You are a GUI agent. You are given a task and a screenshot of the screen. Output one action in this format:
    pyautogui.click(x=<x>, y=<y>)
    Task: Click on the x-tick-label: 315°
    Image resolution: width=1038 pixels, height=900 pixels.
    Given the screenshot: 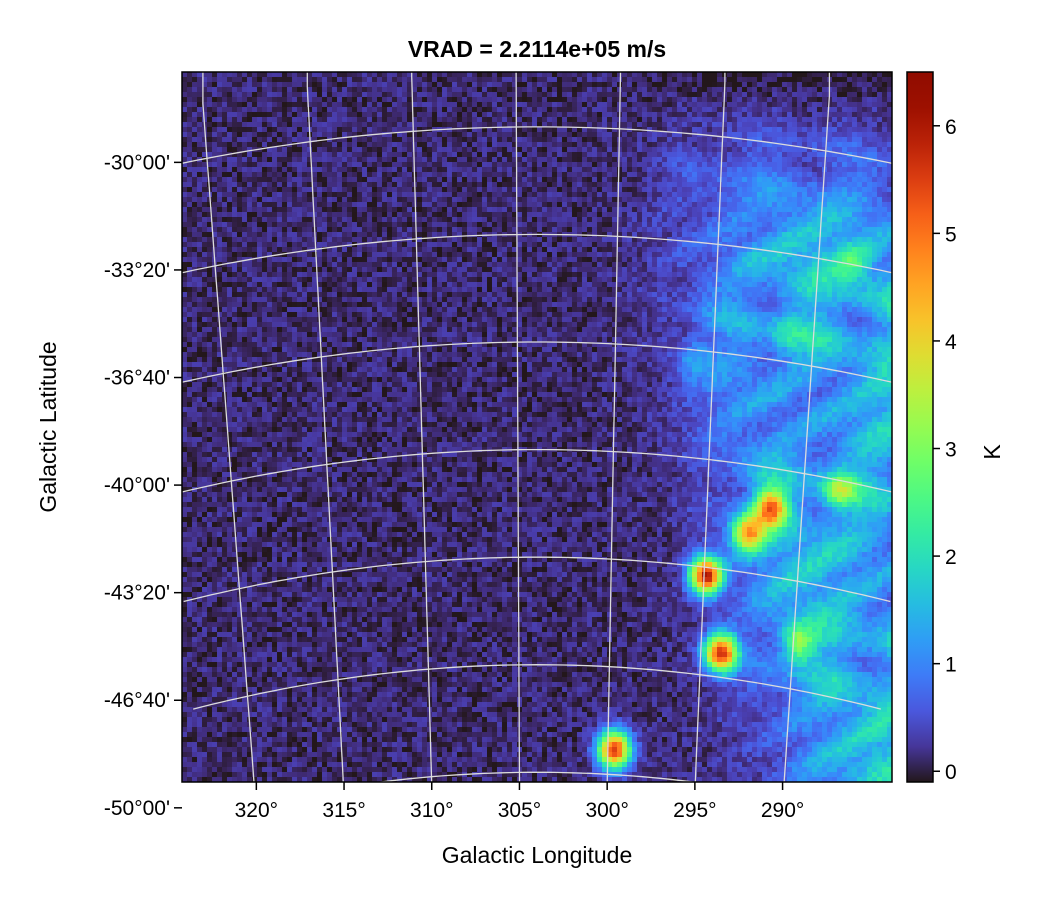 What is the action you would take?
    pyautogui.click(x=343, y=810)
    